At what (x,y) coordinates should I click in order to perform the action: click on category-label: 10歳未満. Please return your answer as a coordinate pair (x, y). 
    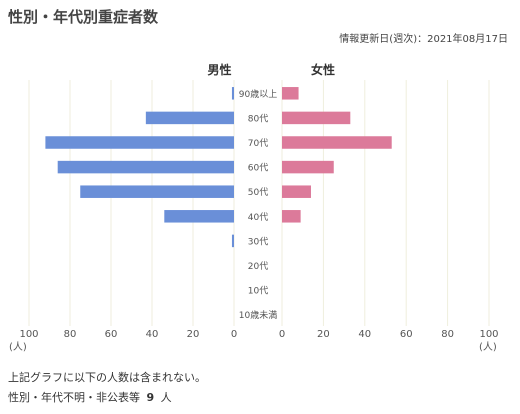
    Looking at the image, I should click on (258, 315).